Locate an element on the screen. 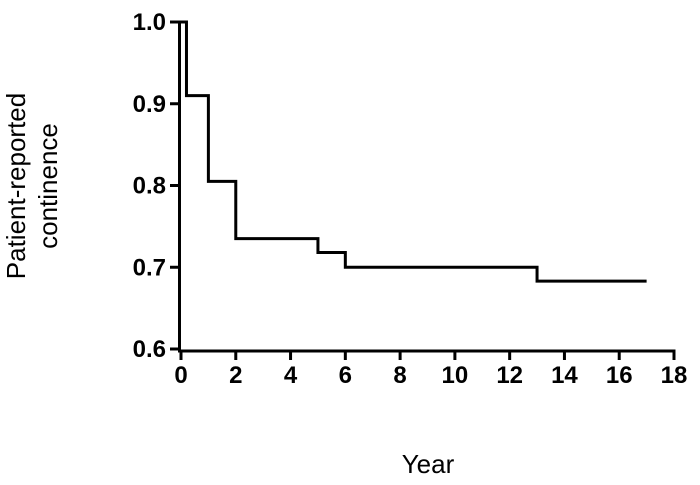 The width and height of the screenshot is (700, 485). x-tick-label: 2 is located at coordinates (235, 375).